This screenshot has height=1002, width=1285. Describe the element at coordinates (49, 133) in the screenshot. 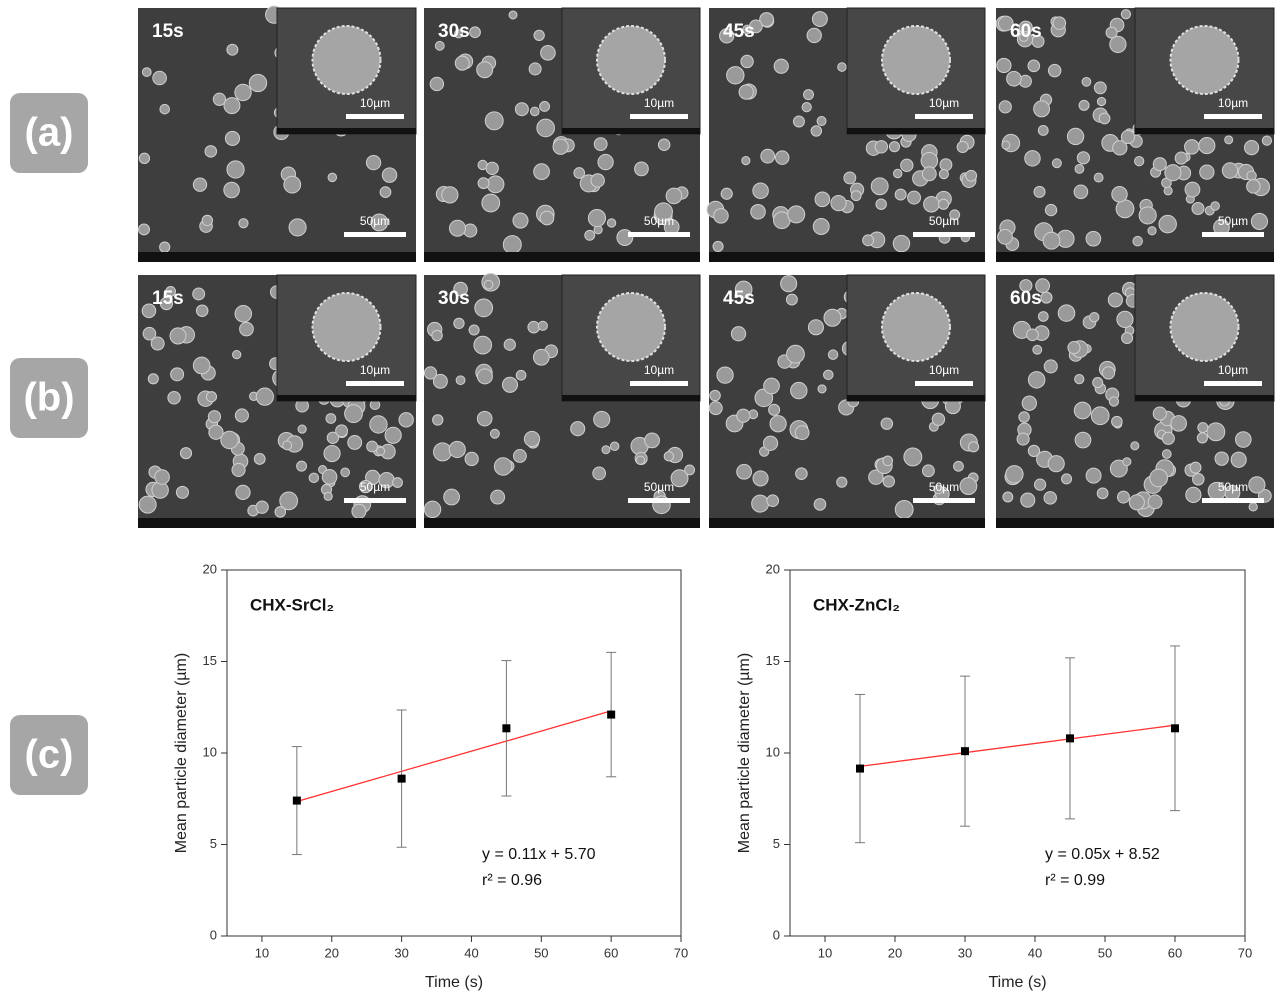

I see `panel-label-box` at that location.